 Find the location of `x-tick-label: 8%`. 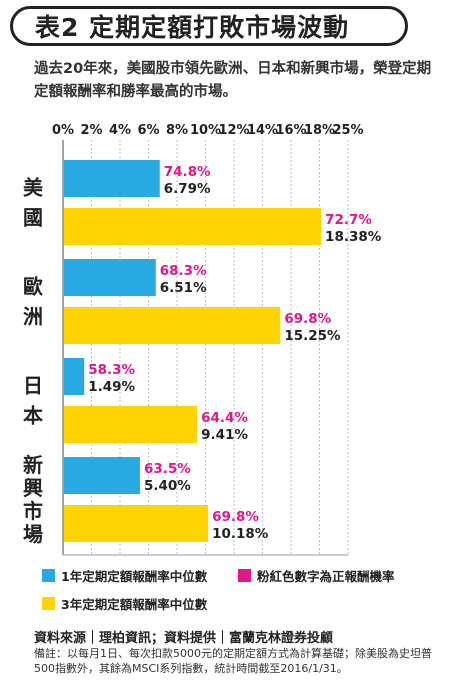

x-tick-label: 8% is located at coordinates (177, 130).